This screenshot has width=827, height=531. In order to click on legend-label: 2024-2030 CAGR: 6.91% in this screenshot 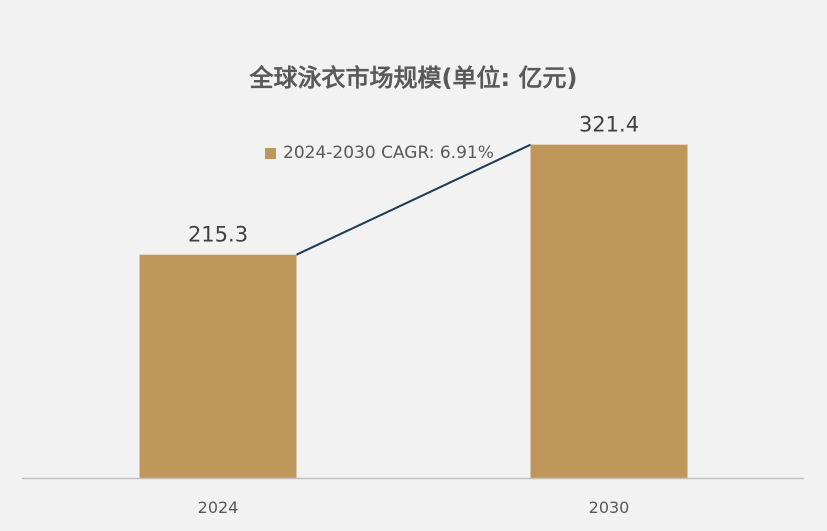, I will do `click(388, 153)`.